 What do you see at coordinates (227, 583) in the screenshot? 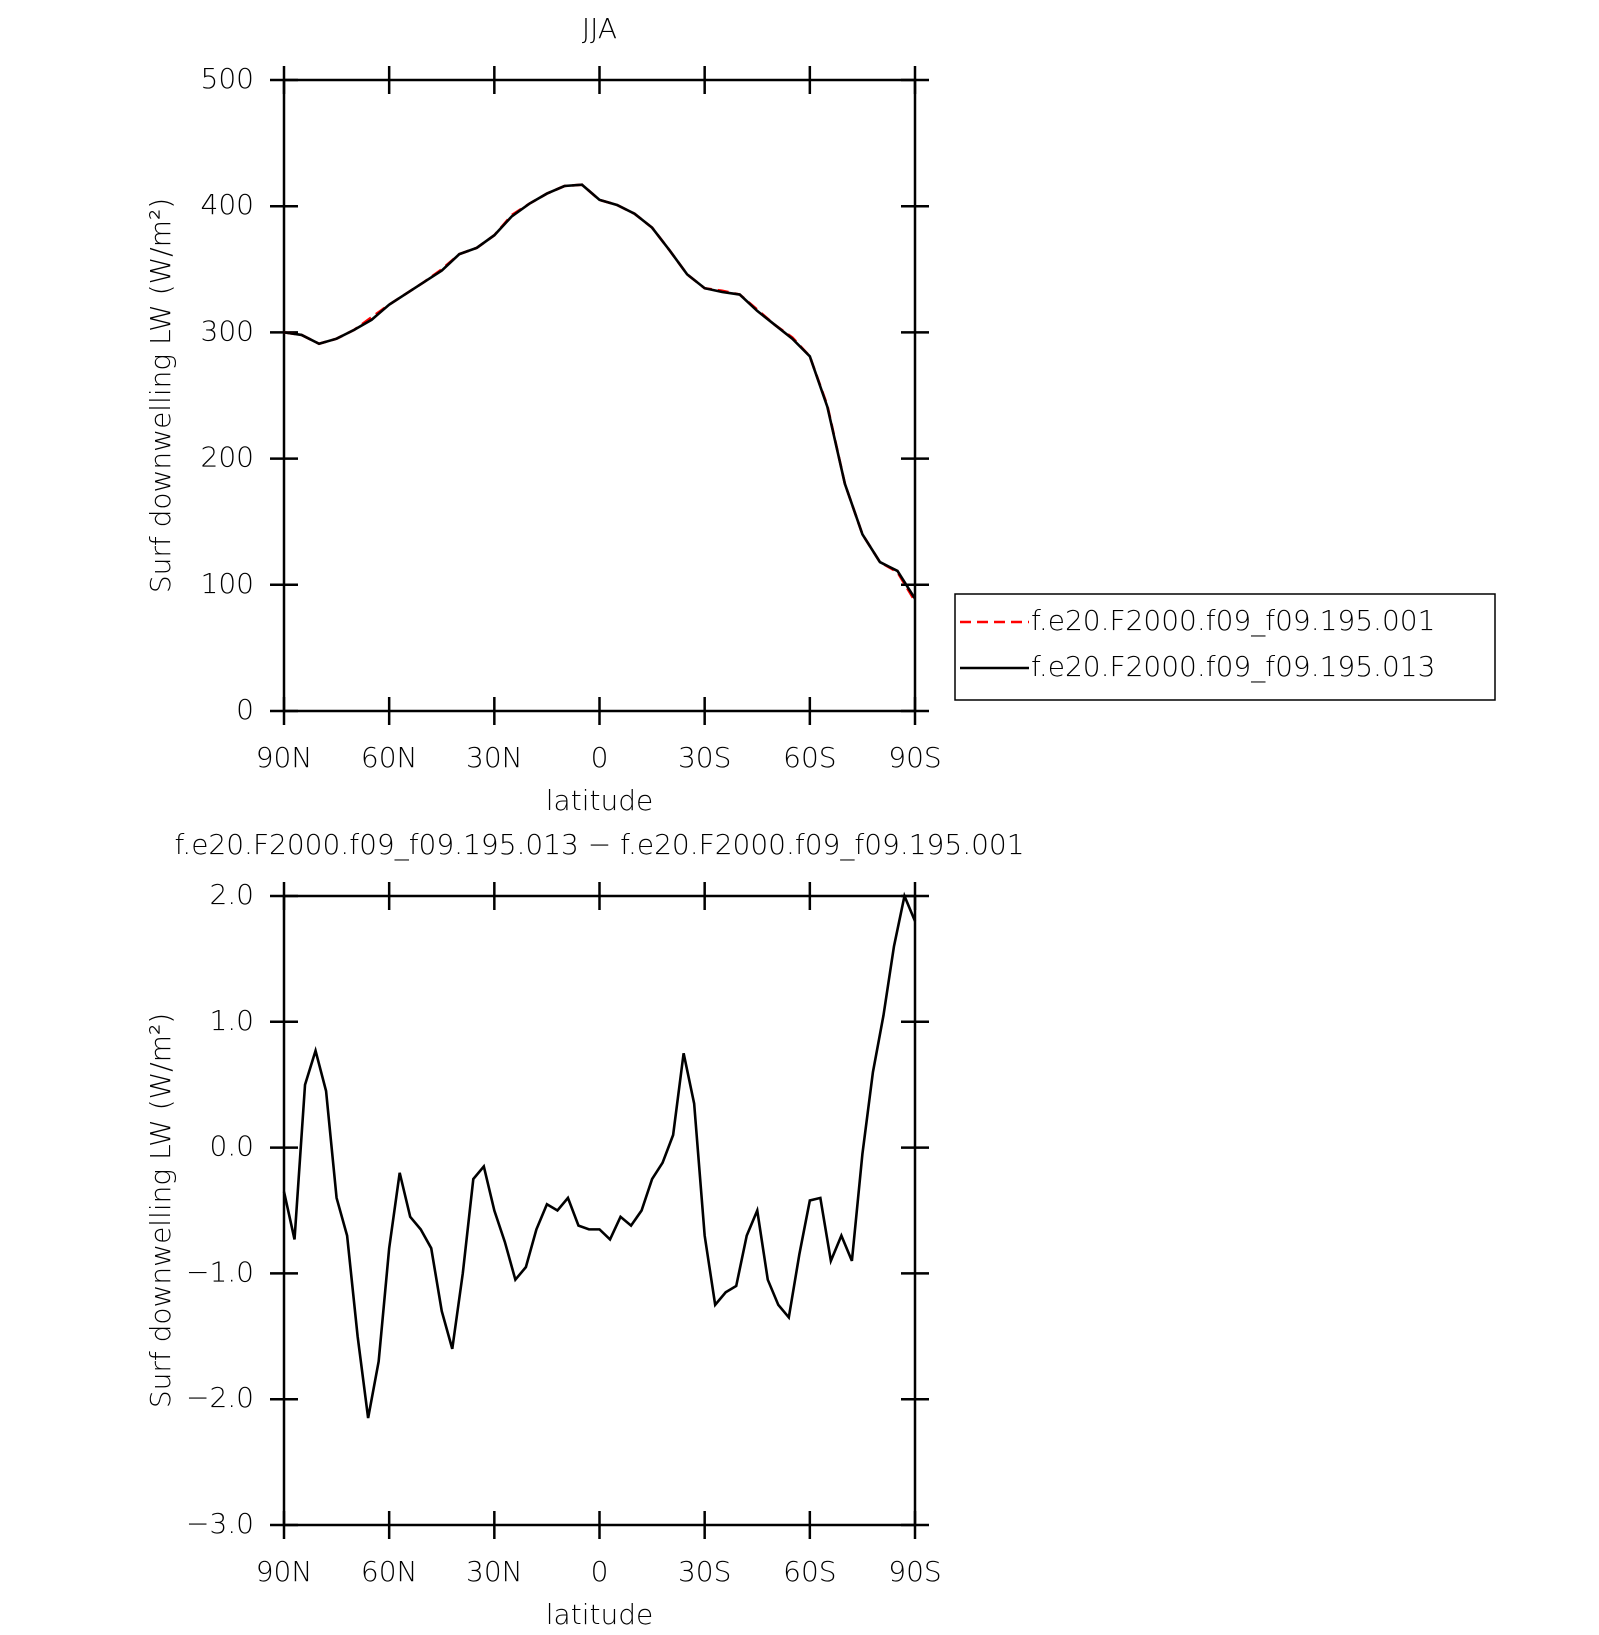
I see `y-tick-label: 100` at bounding box center [227, 583].